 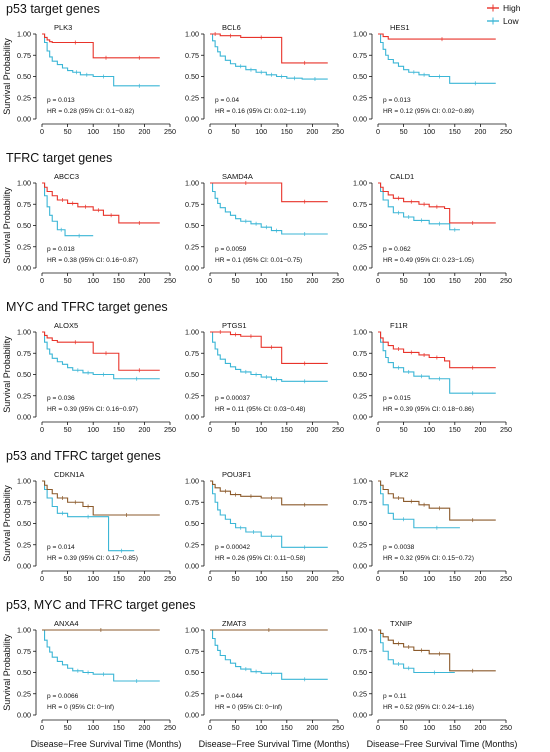 I want to click on legend-low-label: Low, so click(x=511, y=21).